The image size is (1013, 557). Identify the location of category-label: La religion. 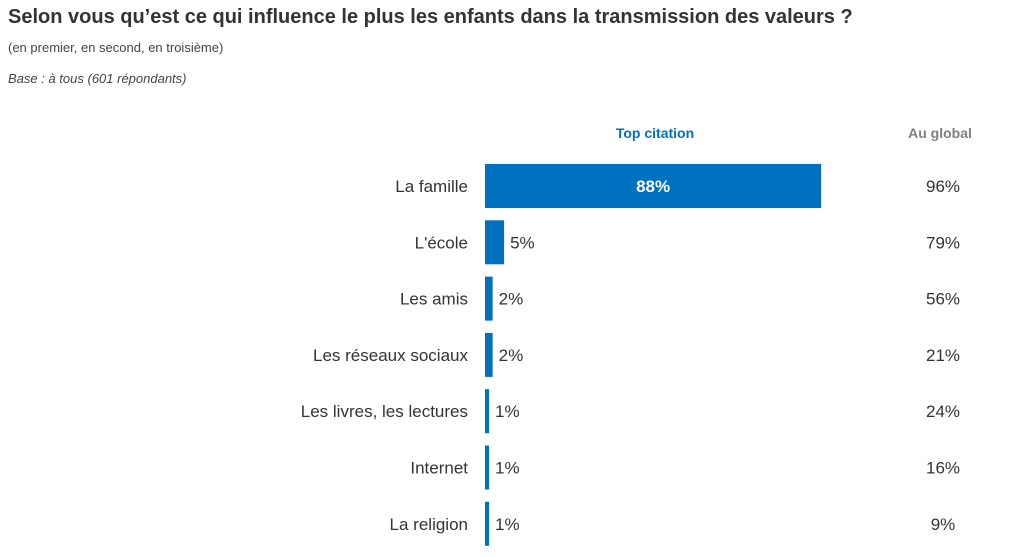
(429, 524).